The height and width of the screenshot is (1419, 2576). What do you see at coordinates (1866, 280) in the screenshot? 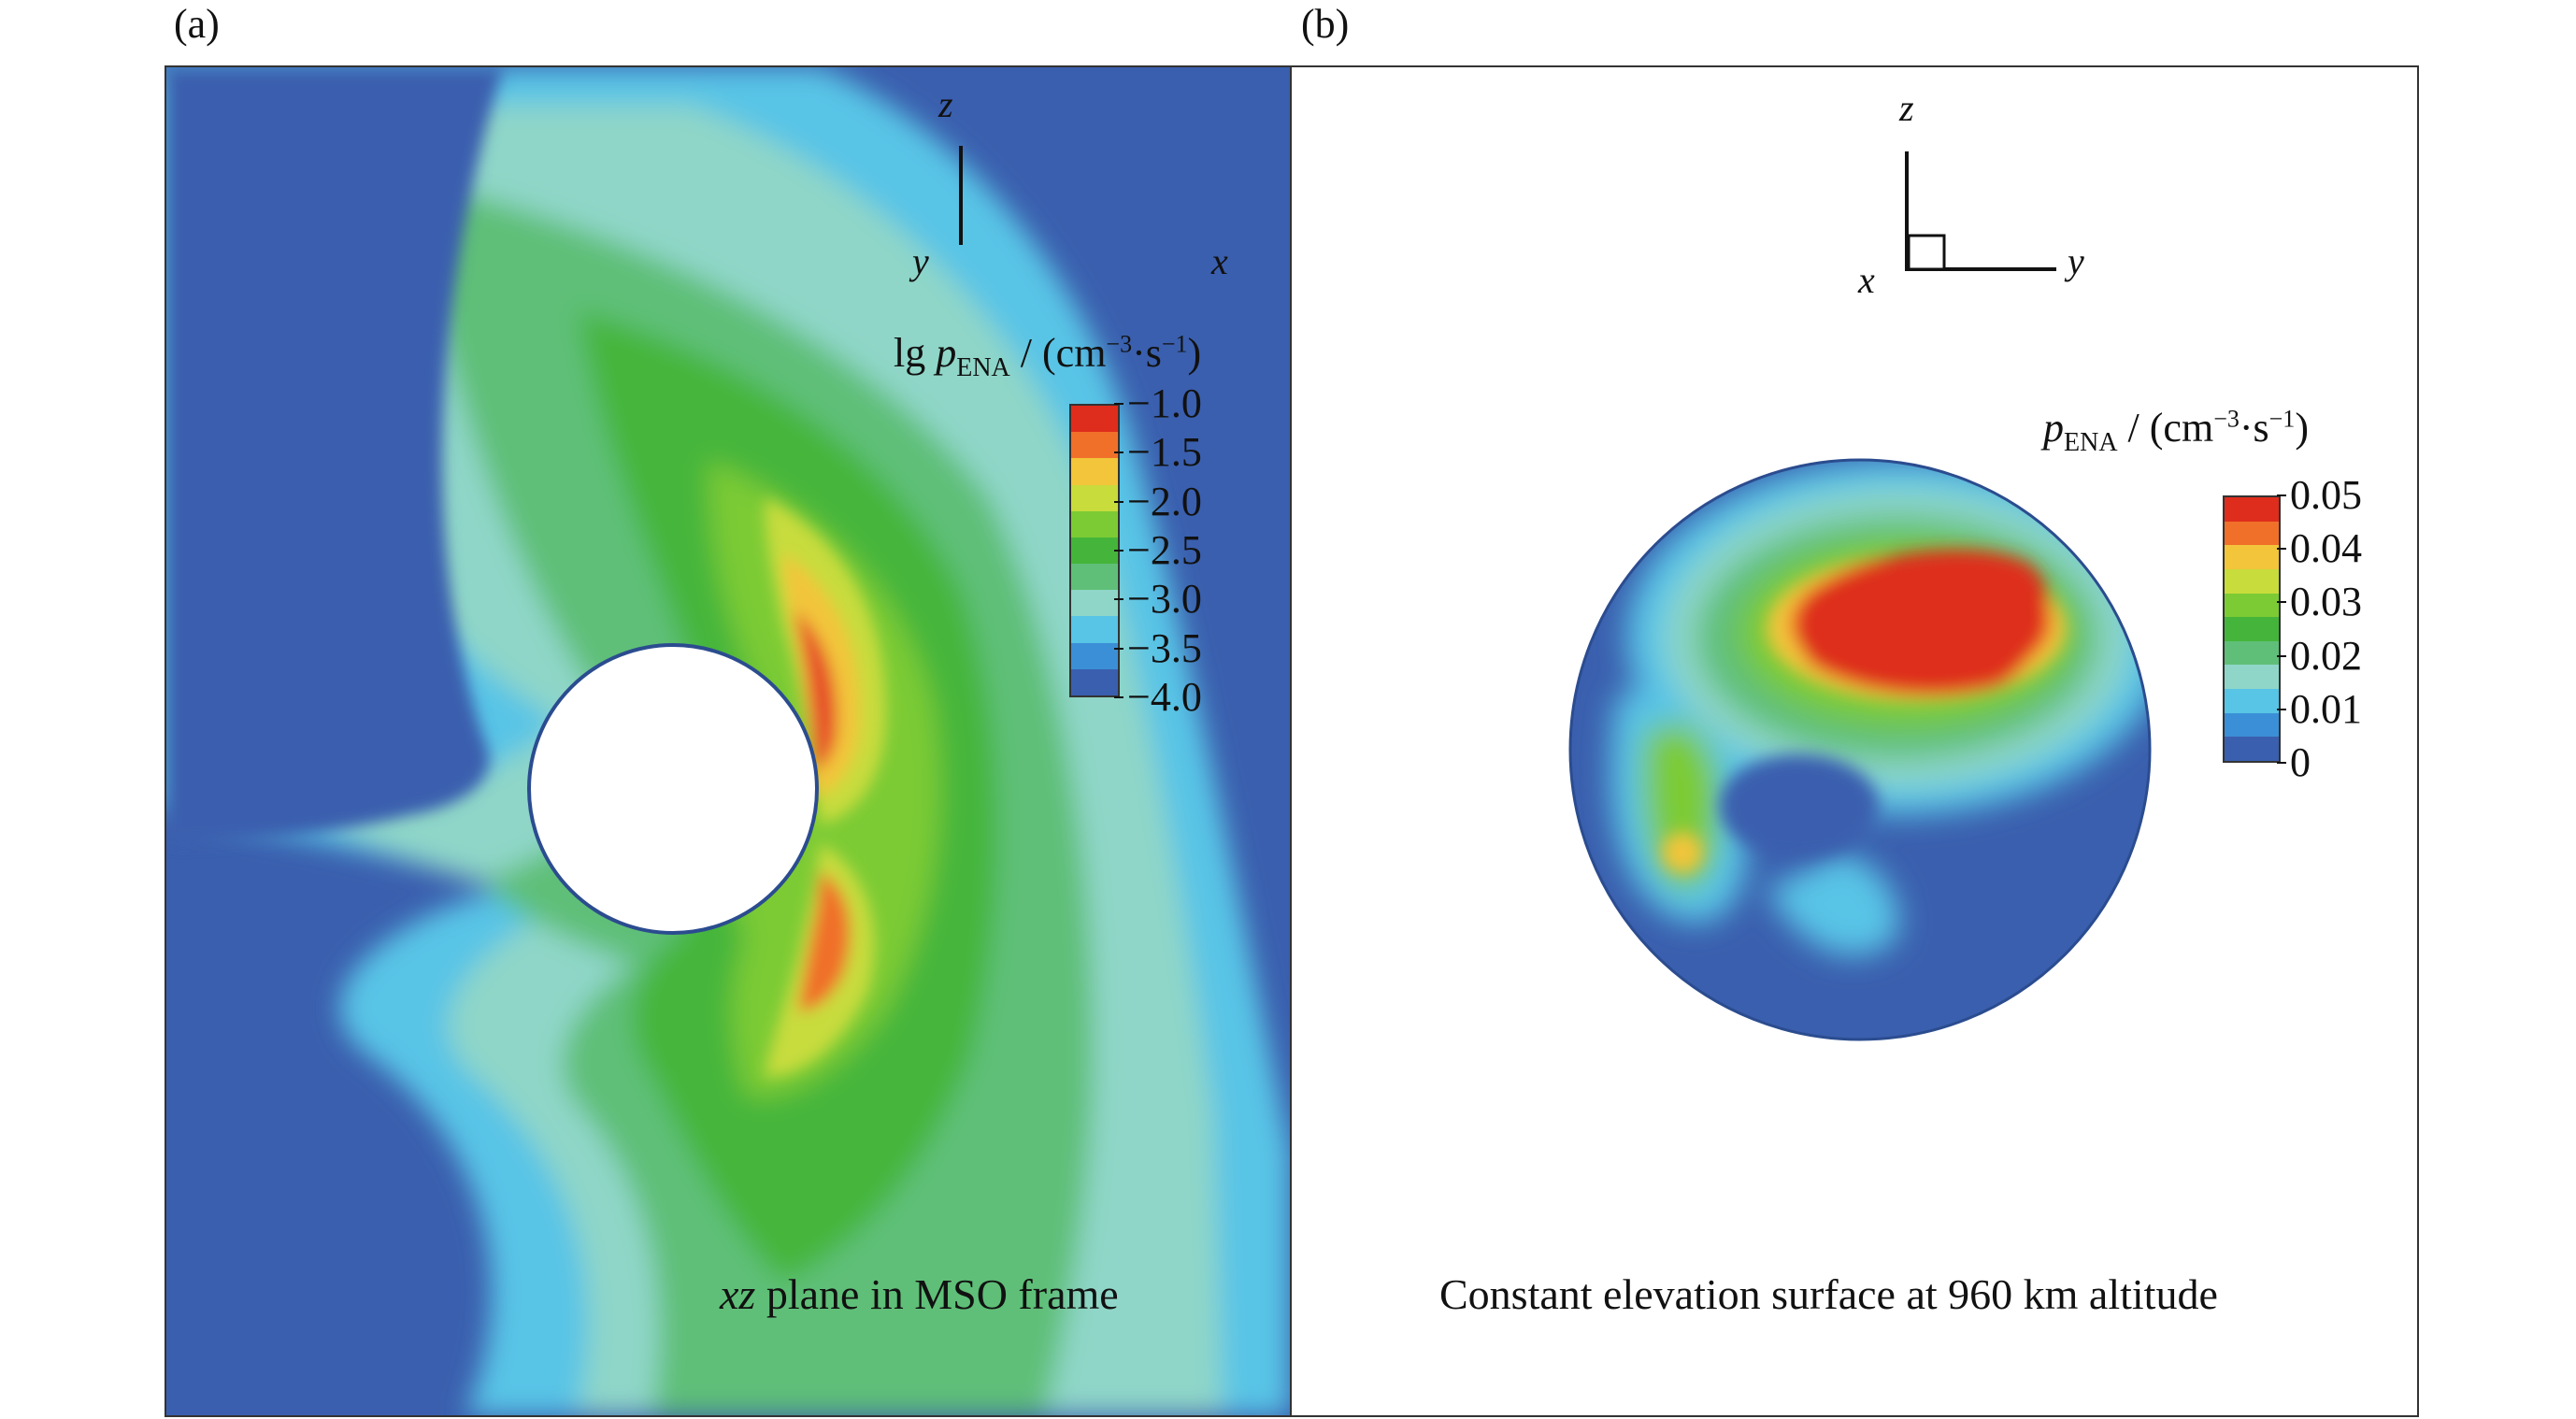
I see `panel-b-axis-x: x` at bounding box center [1866, 280].